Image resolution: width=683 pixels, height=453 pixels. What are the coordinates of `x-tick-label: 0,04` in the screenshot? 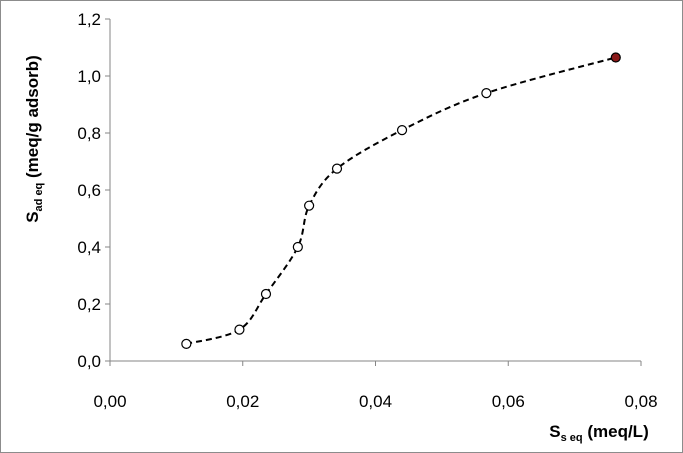 It's located at (375, 401).